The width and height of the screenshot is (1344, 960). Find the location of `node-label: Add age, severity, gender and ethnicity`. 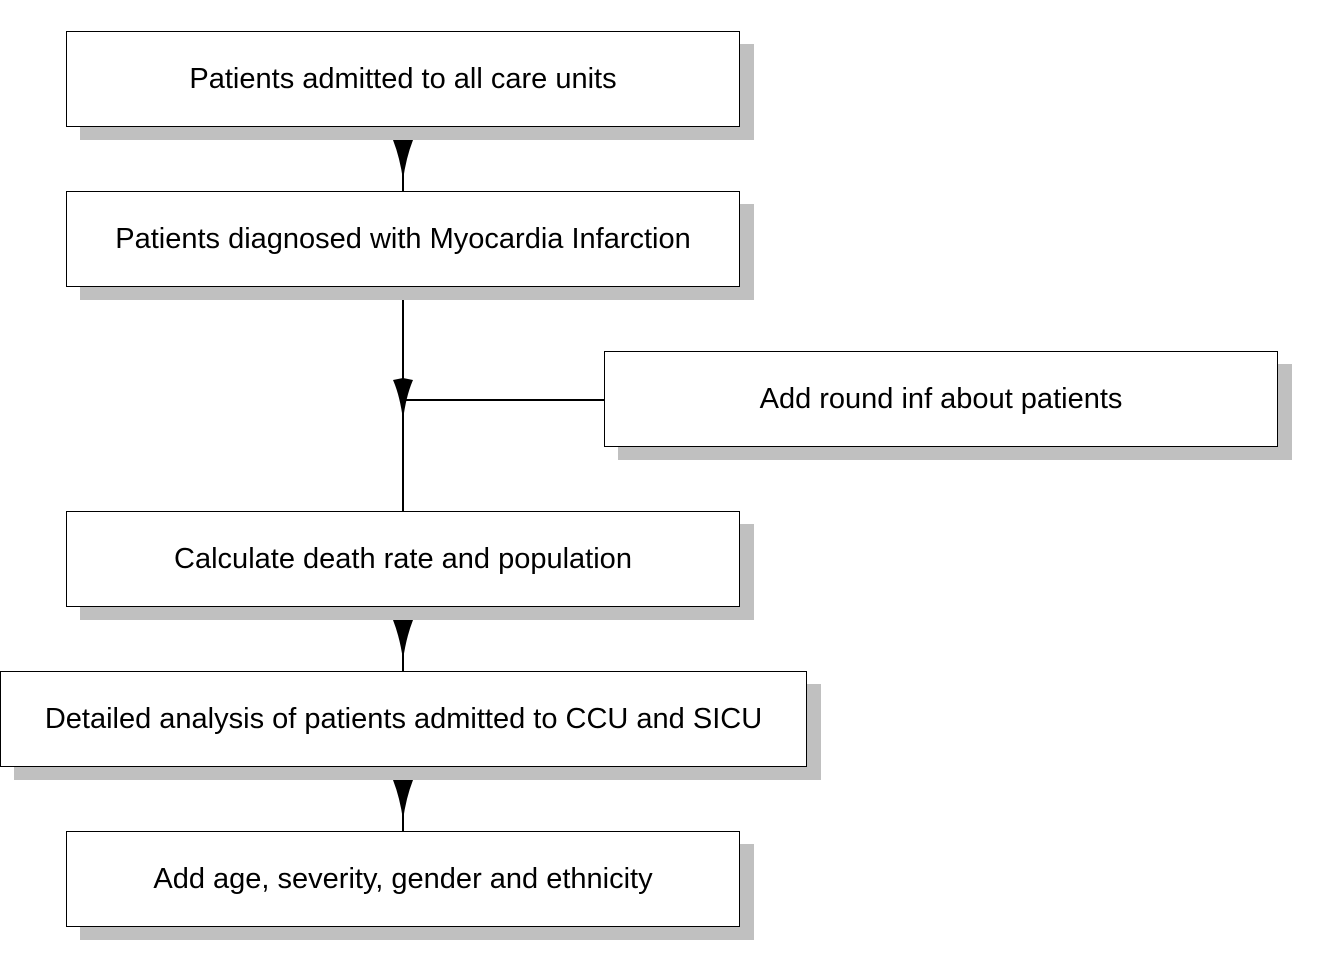

node-label: Add age, severity, gender and ethnicity is located at coordinates (403, 878).